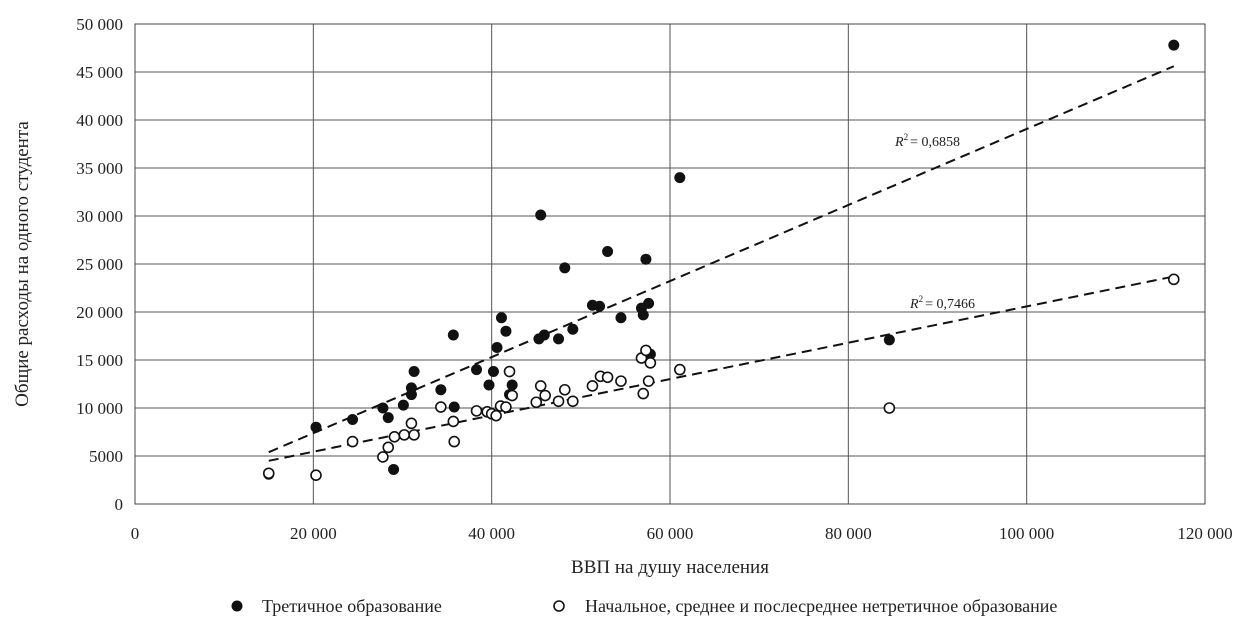 This screenshot has height=619, width=1236. What do you see at coordinates (491, 533) in the screenshot?
I see `x-tick-label: 40 000` at bounding box center [491, 533].